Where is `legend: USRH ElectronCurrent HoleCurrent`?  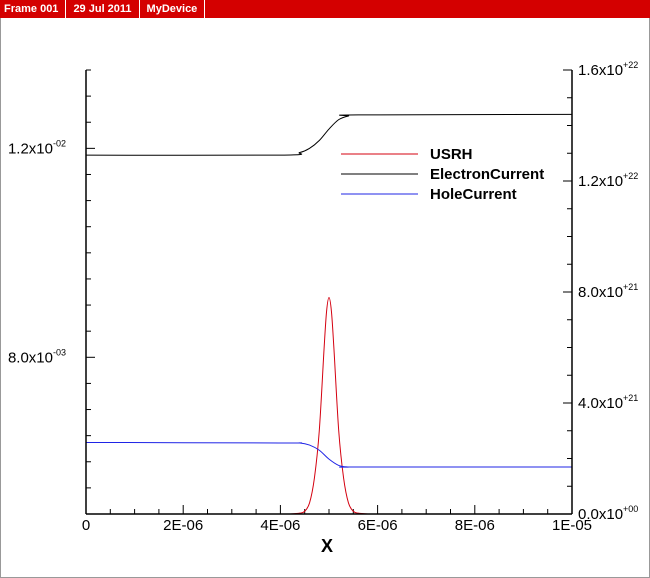
legend: USRH ElectronCurrent HoleCurrent is located at coordinates (442, 174).